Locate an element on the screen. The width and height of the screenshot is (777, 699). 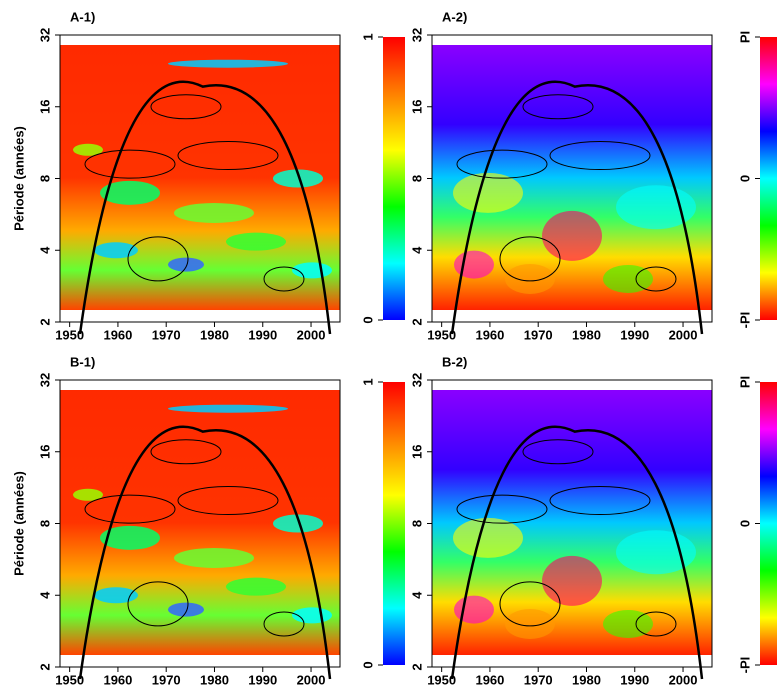
panel-title: A-2) is located at coordinates (454, 16).